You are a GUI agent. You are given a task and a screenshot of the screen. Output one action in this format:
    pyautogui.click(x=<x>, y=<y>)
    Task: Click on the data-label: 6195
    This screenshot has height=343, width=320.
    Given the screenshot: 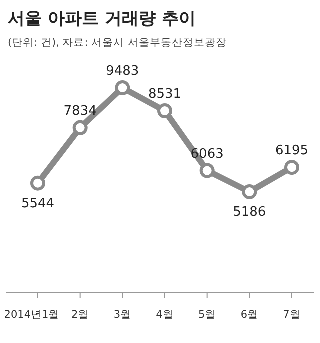 What is the action you would take?
    pyautogui.click(x=292, y=151)
    